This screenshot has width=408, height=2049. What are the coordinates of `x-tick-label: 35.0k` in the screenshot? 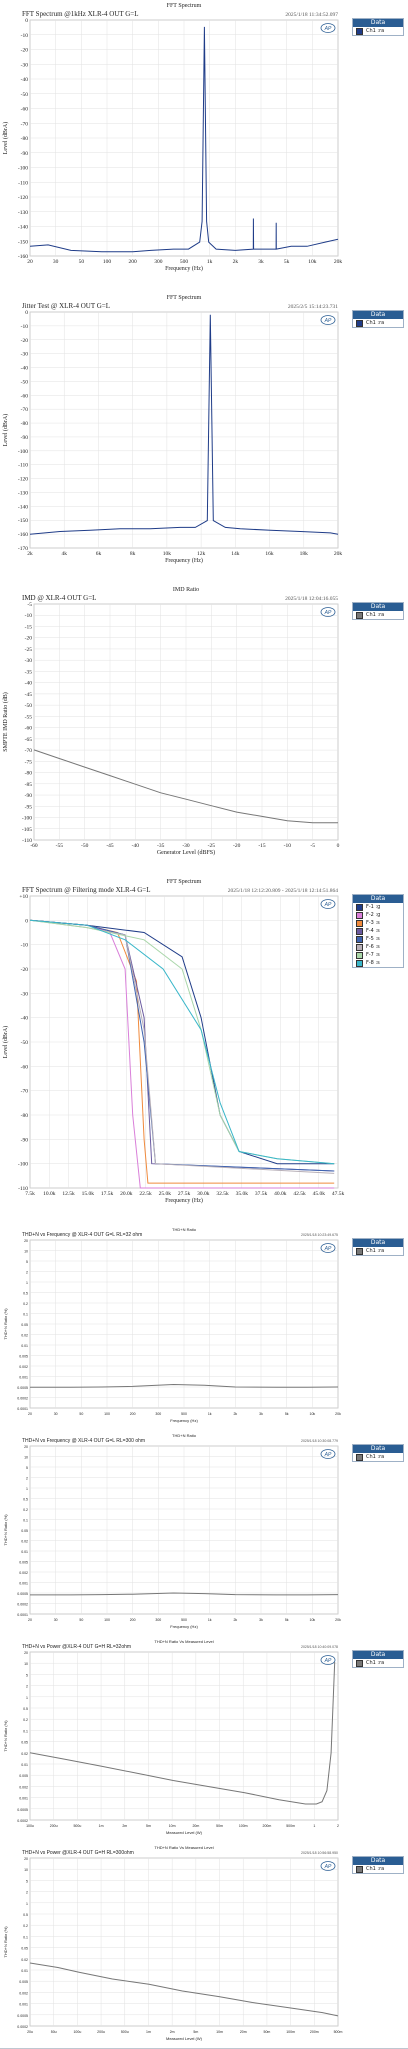 It's located at (242, 1194).